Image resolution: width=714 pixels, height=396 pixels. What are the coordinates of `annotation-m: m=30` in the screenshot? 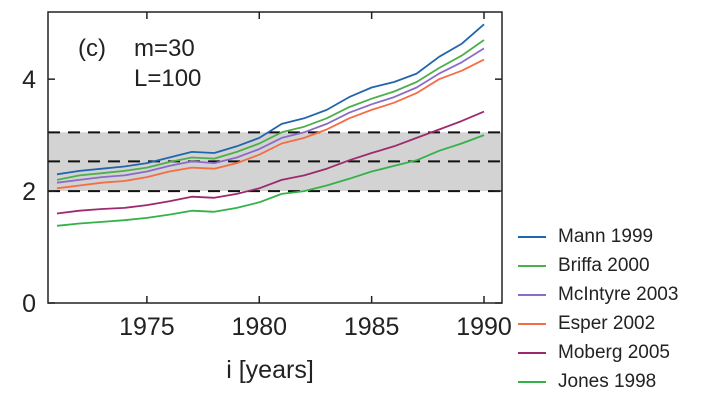 It's located at (164, 48).